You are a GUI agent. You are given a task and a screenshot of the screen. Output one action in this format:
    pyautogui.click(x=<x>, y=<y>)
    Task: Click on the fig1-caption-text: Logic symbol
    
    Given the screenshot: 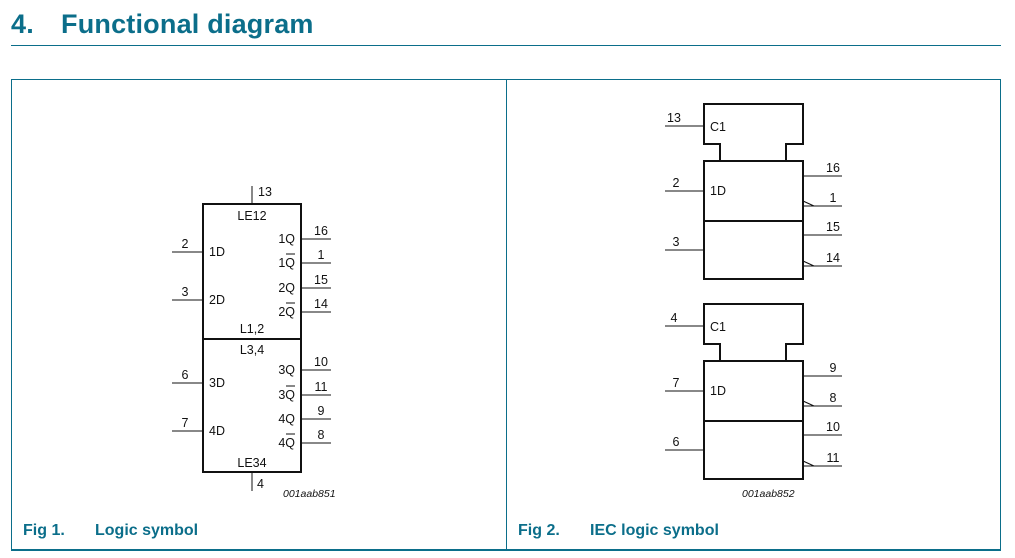 What is the action you would take?
    pyautogui.click(x=147, y=530)
    